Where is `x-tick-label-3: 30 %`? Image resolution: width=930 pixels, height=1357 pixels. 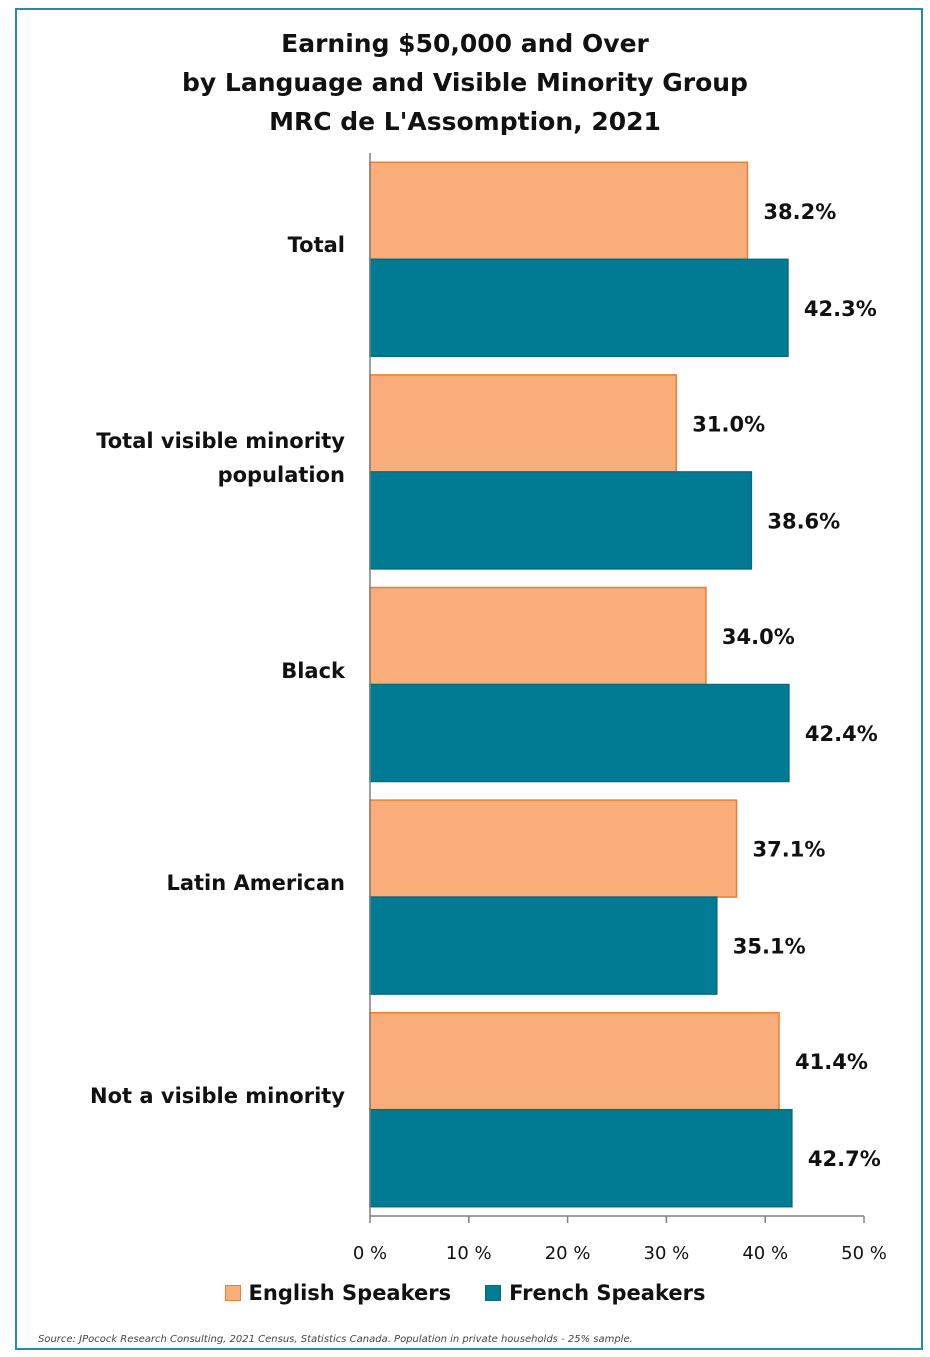 x-tick-label-3: 30 % is located at coordinates (667, 1253).